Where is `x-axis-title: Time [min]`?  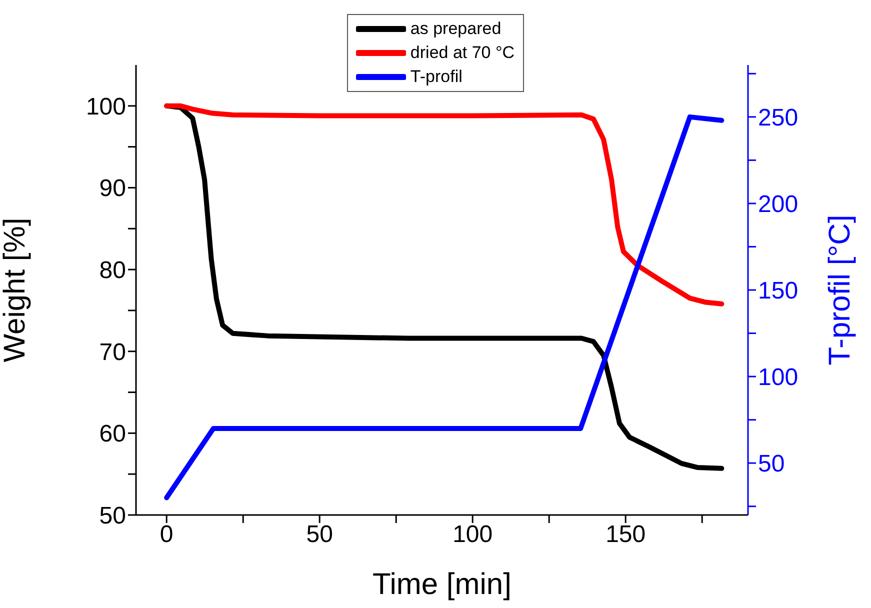 x-axis-title: Time [min] is located at coordinates (442, 584).